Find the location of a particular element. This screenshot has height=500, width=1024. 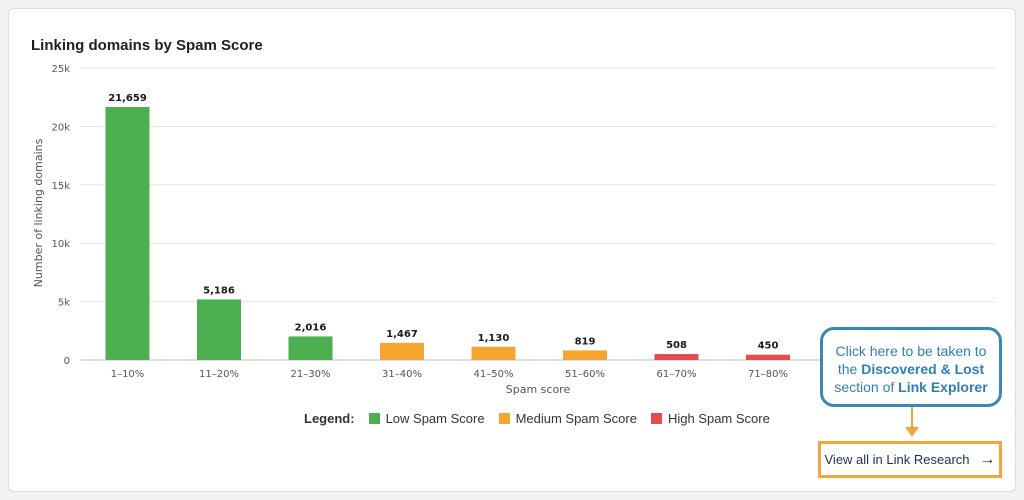

legend-swatch-low is located at coordinates (374, 418).